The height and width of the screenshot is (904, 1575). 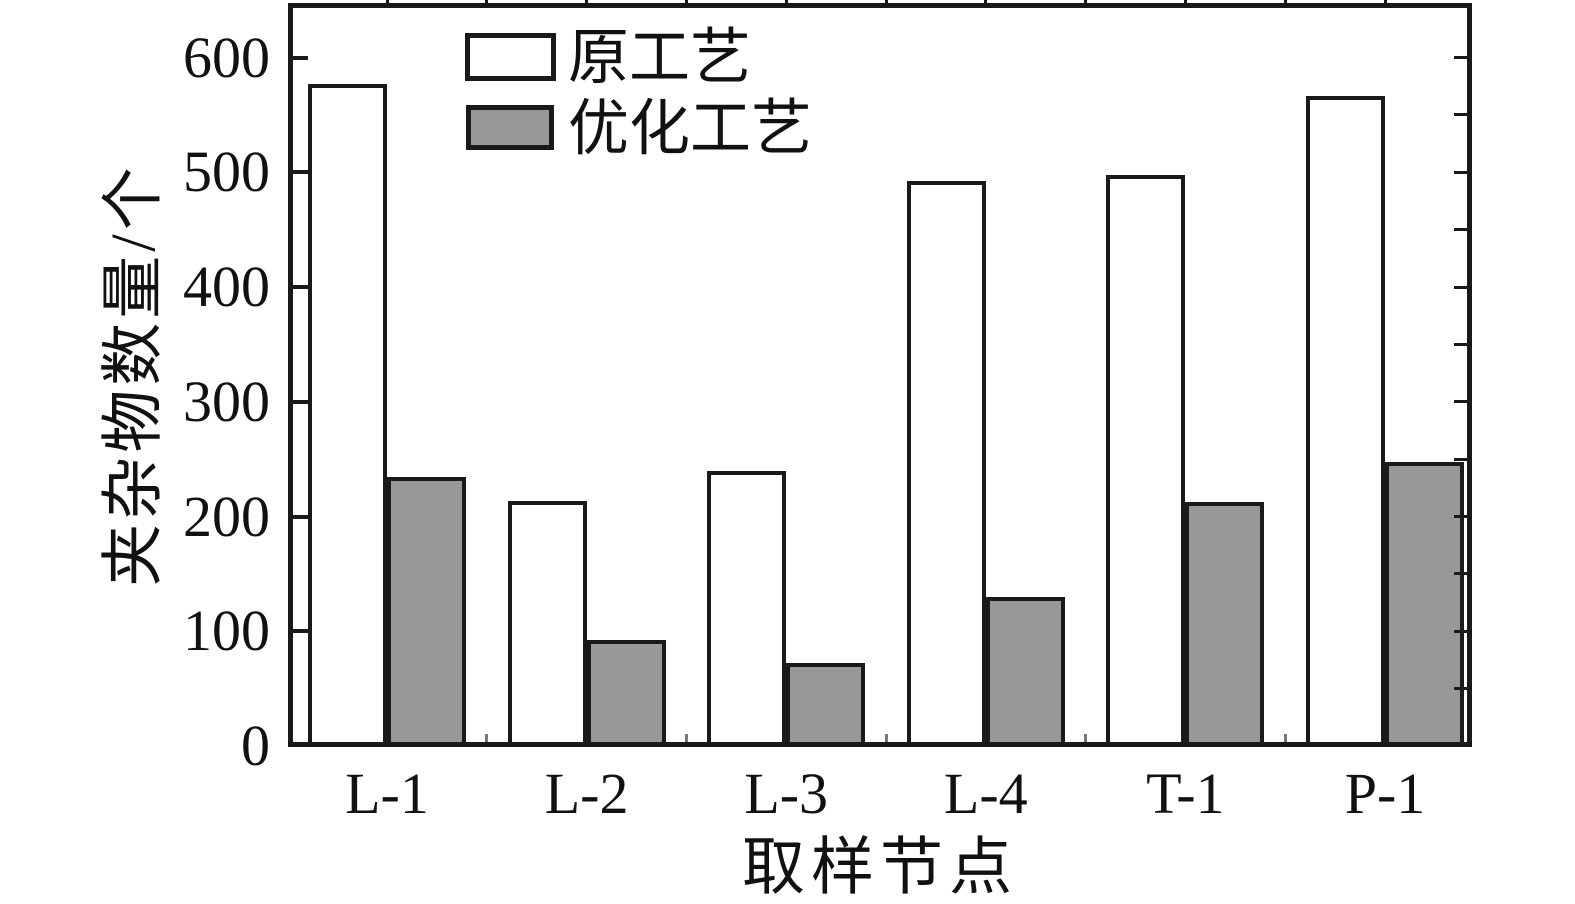 What do you see at coordinates (226, 401) in the screenshot?
I see `y-tick-label: 300` at bounding box center [226, 401].